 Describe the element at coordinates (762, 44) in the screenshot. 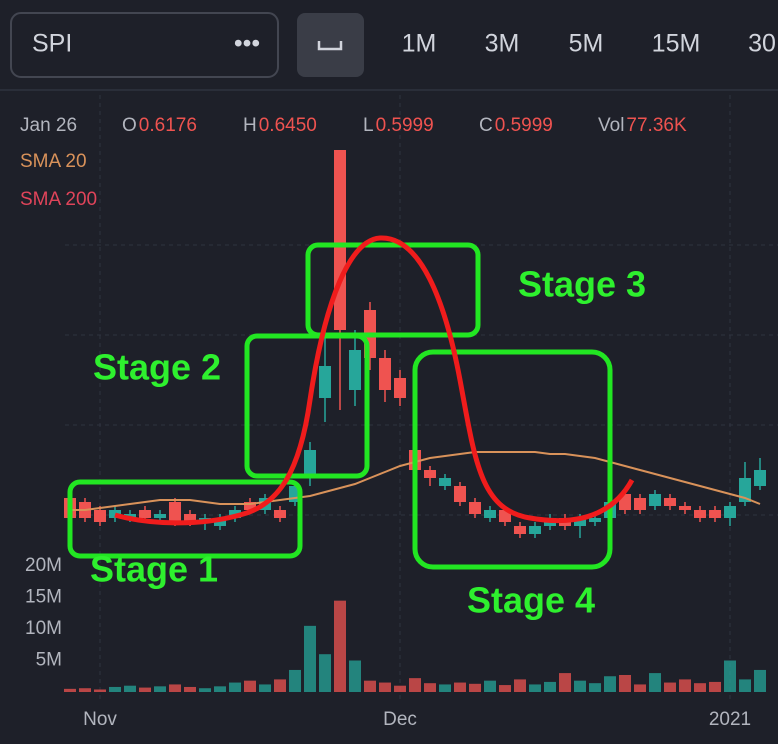

I see `timeframe-button: 30` at that location.